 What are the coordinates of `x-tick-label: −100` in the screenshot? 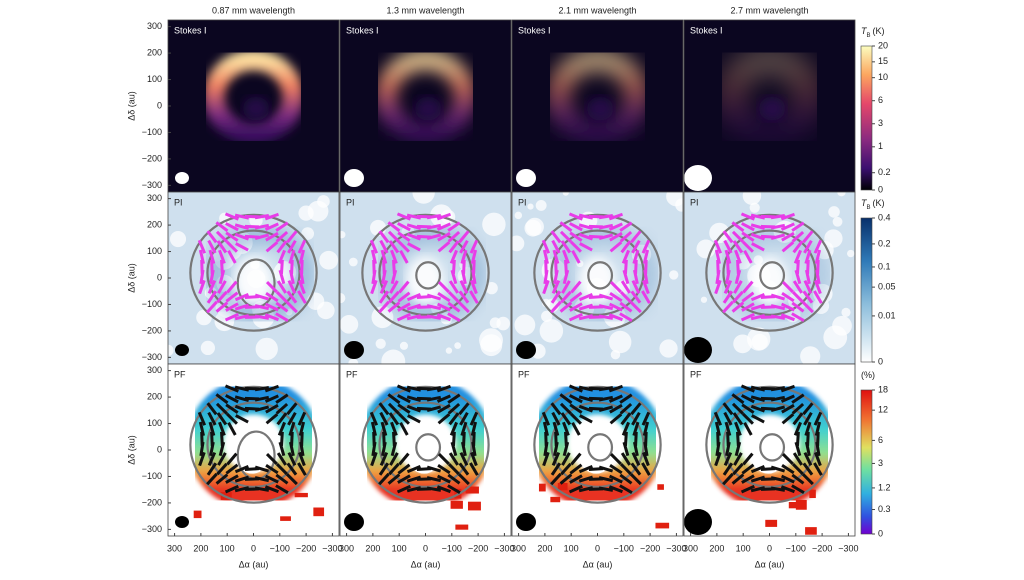 It's located at (624, 548).